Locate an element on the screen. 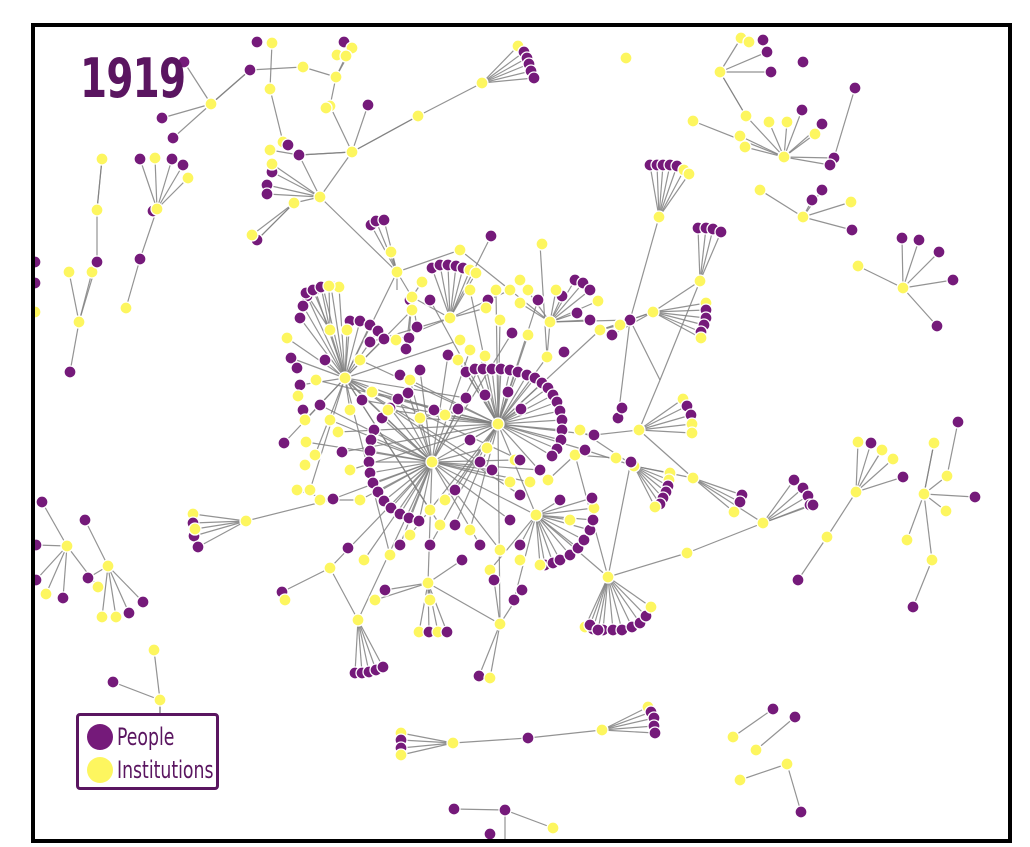  year-title: 1919 is located at coordinates (133, 78).